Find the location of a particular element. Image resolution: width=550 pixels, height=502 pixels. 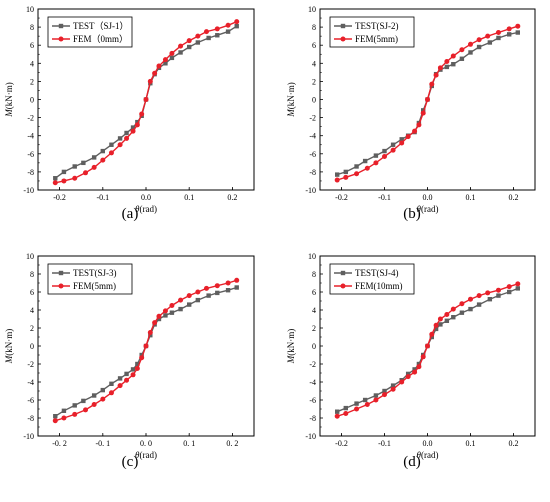

legend-label: FEM(5mm) is located at coordinates (94, 286).